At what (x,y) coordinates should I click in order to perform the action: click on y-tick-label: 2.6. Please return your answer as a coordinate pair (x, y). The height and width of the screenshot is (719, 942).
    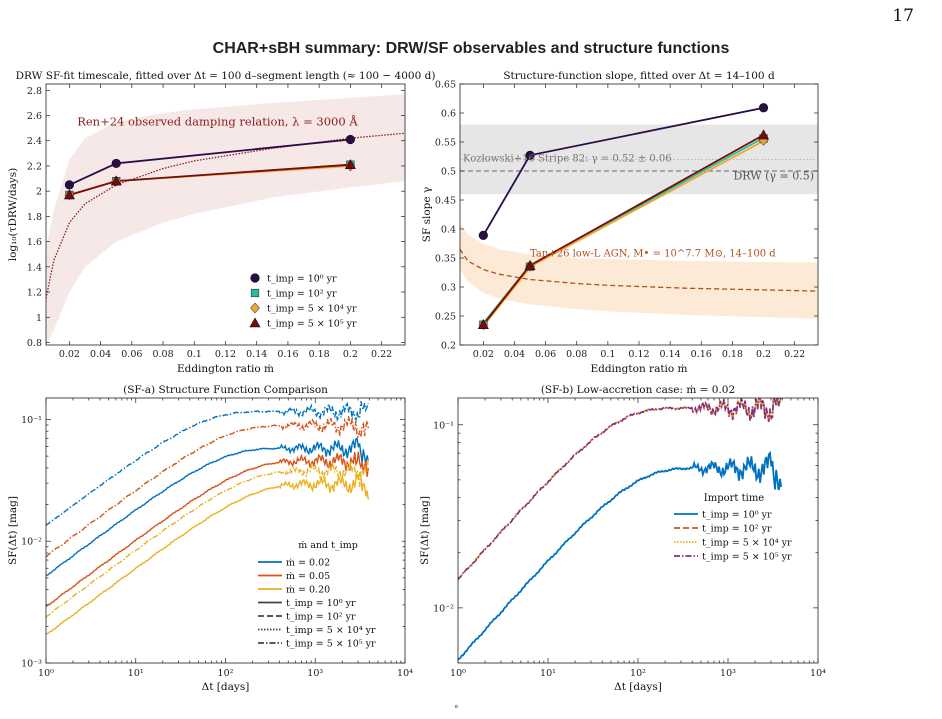
    Looking at the image, I should click on (34, 116).